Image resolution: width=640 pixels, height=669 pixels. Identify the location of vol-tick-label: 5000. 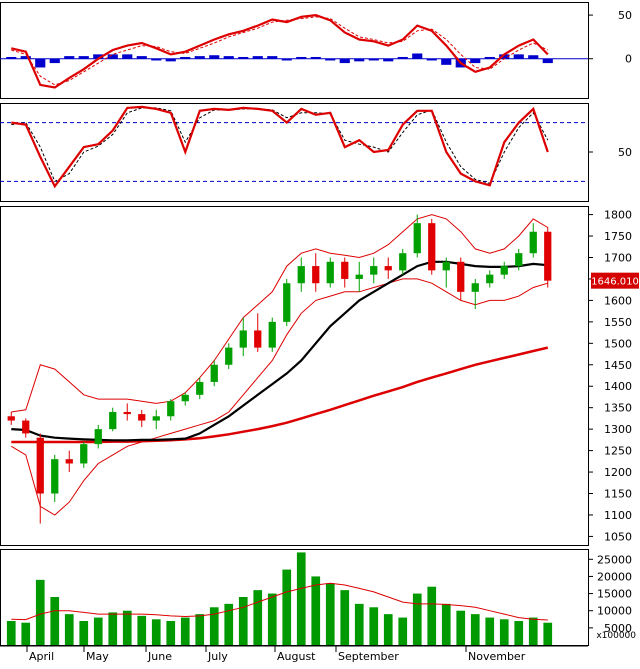
(618, 628).